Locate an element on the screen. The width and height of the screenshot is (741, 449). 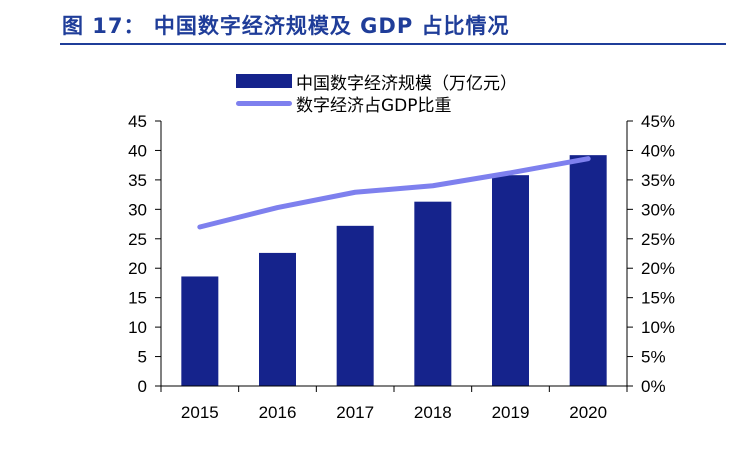
legend-item-line: 数字经济占GDP比重 is located at coordinates (376, 104).